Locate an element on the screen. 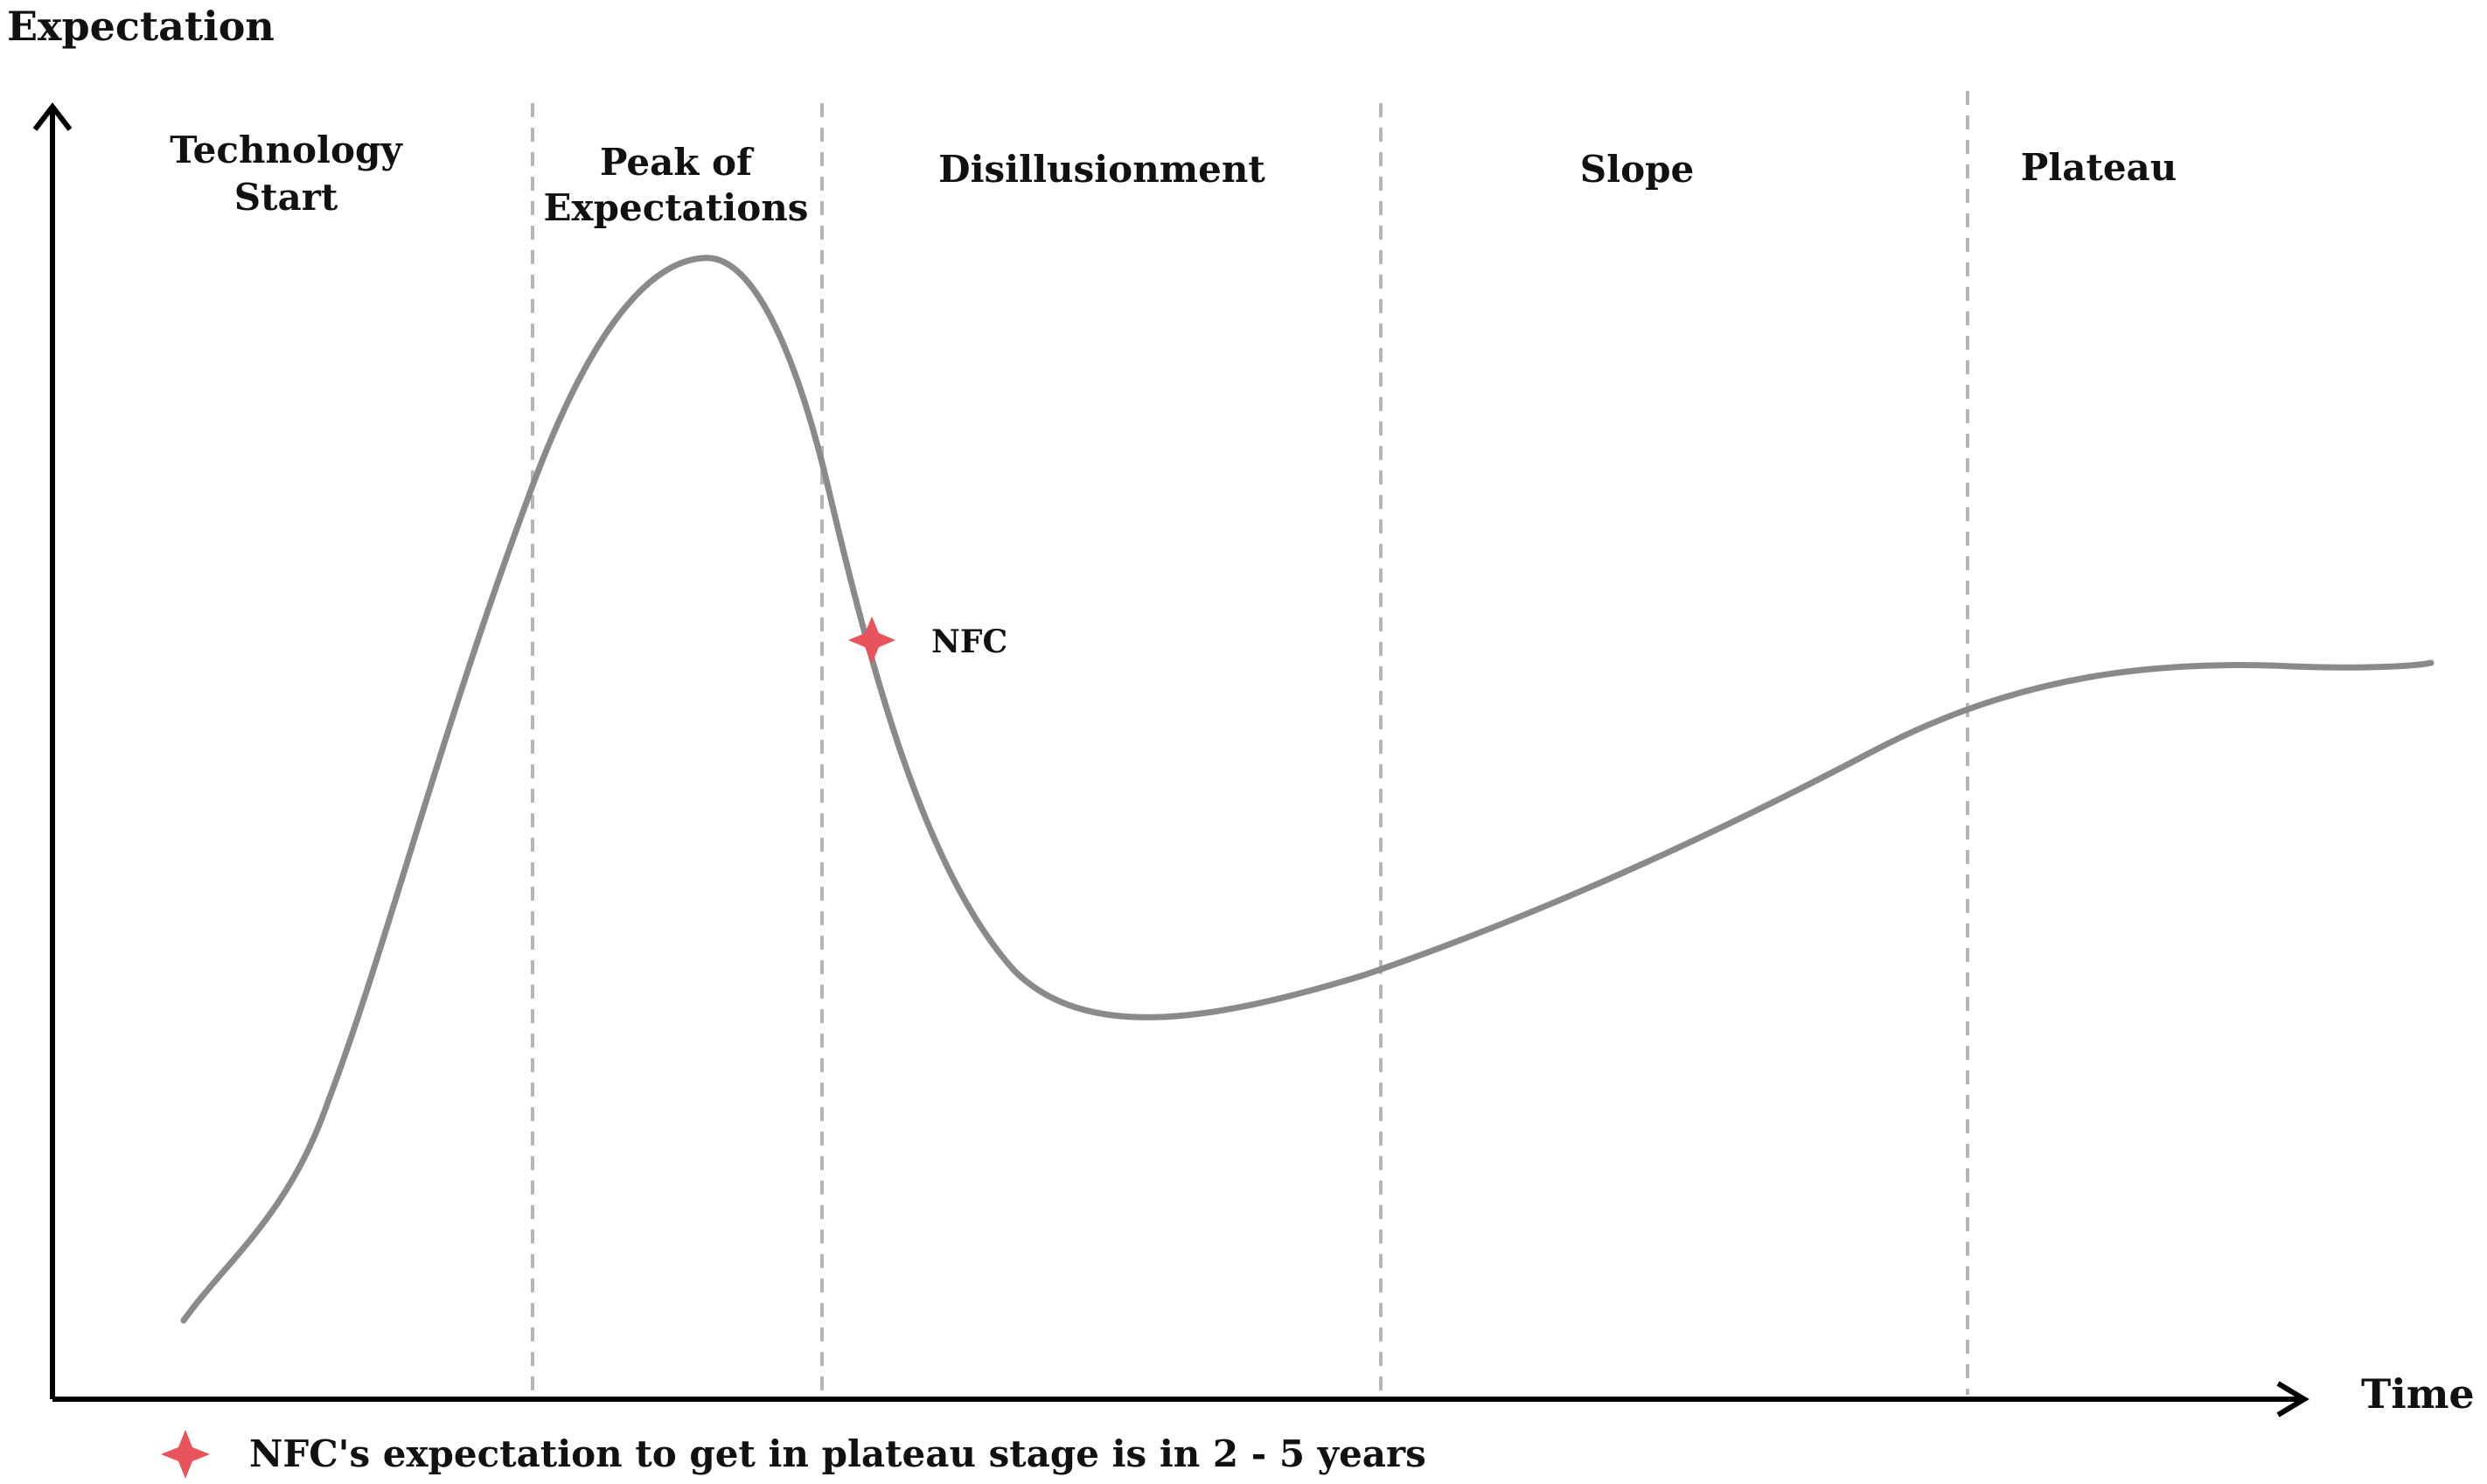  stage-plateau: Plateau is located at coordinates (2099, 167).